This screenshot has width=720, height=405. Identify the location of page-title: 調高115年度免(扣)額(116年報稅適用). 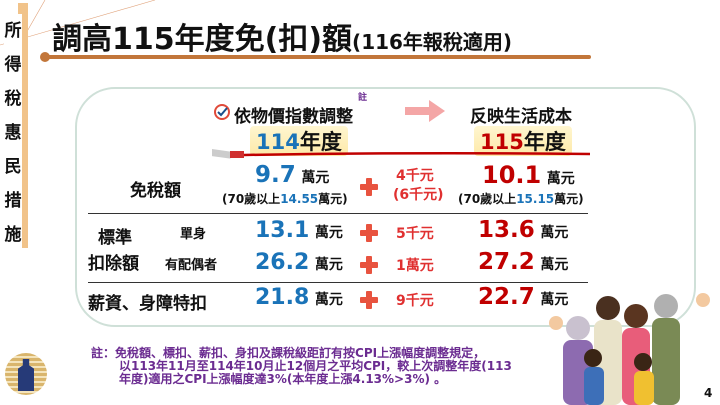
(282, 36).